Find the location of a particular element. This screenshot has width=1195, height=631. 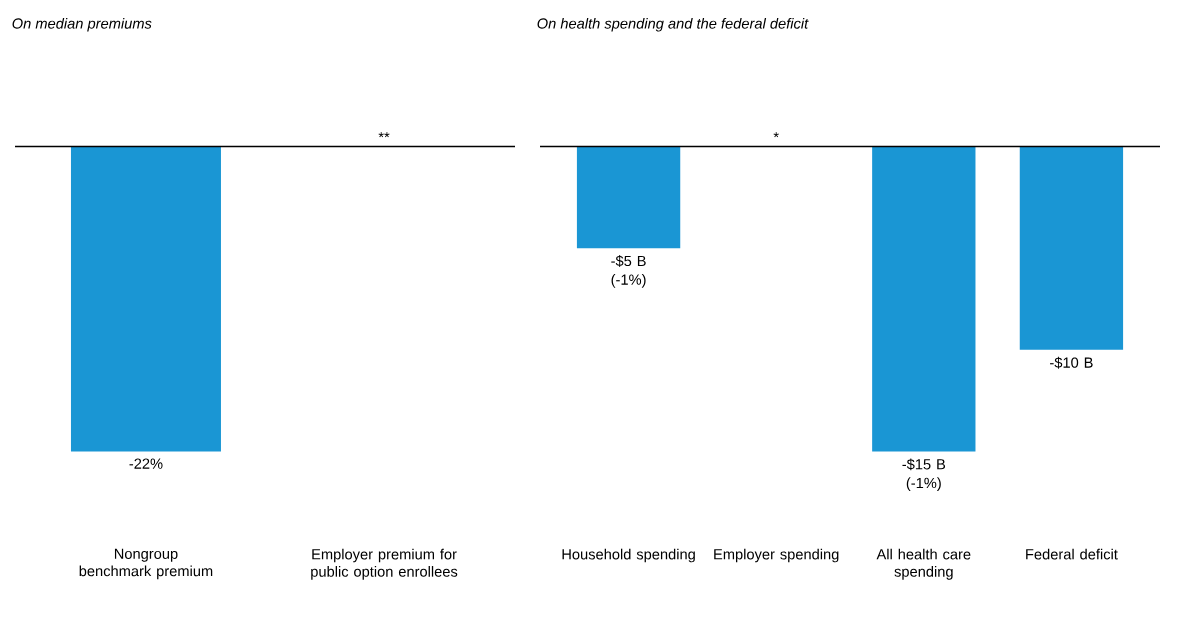

x-tick-label: Employer spending is located at coordinates (776, 555).